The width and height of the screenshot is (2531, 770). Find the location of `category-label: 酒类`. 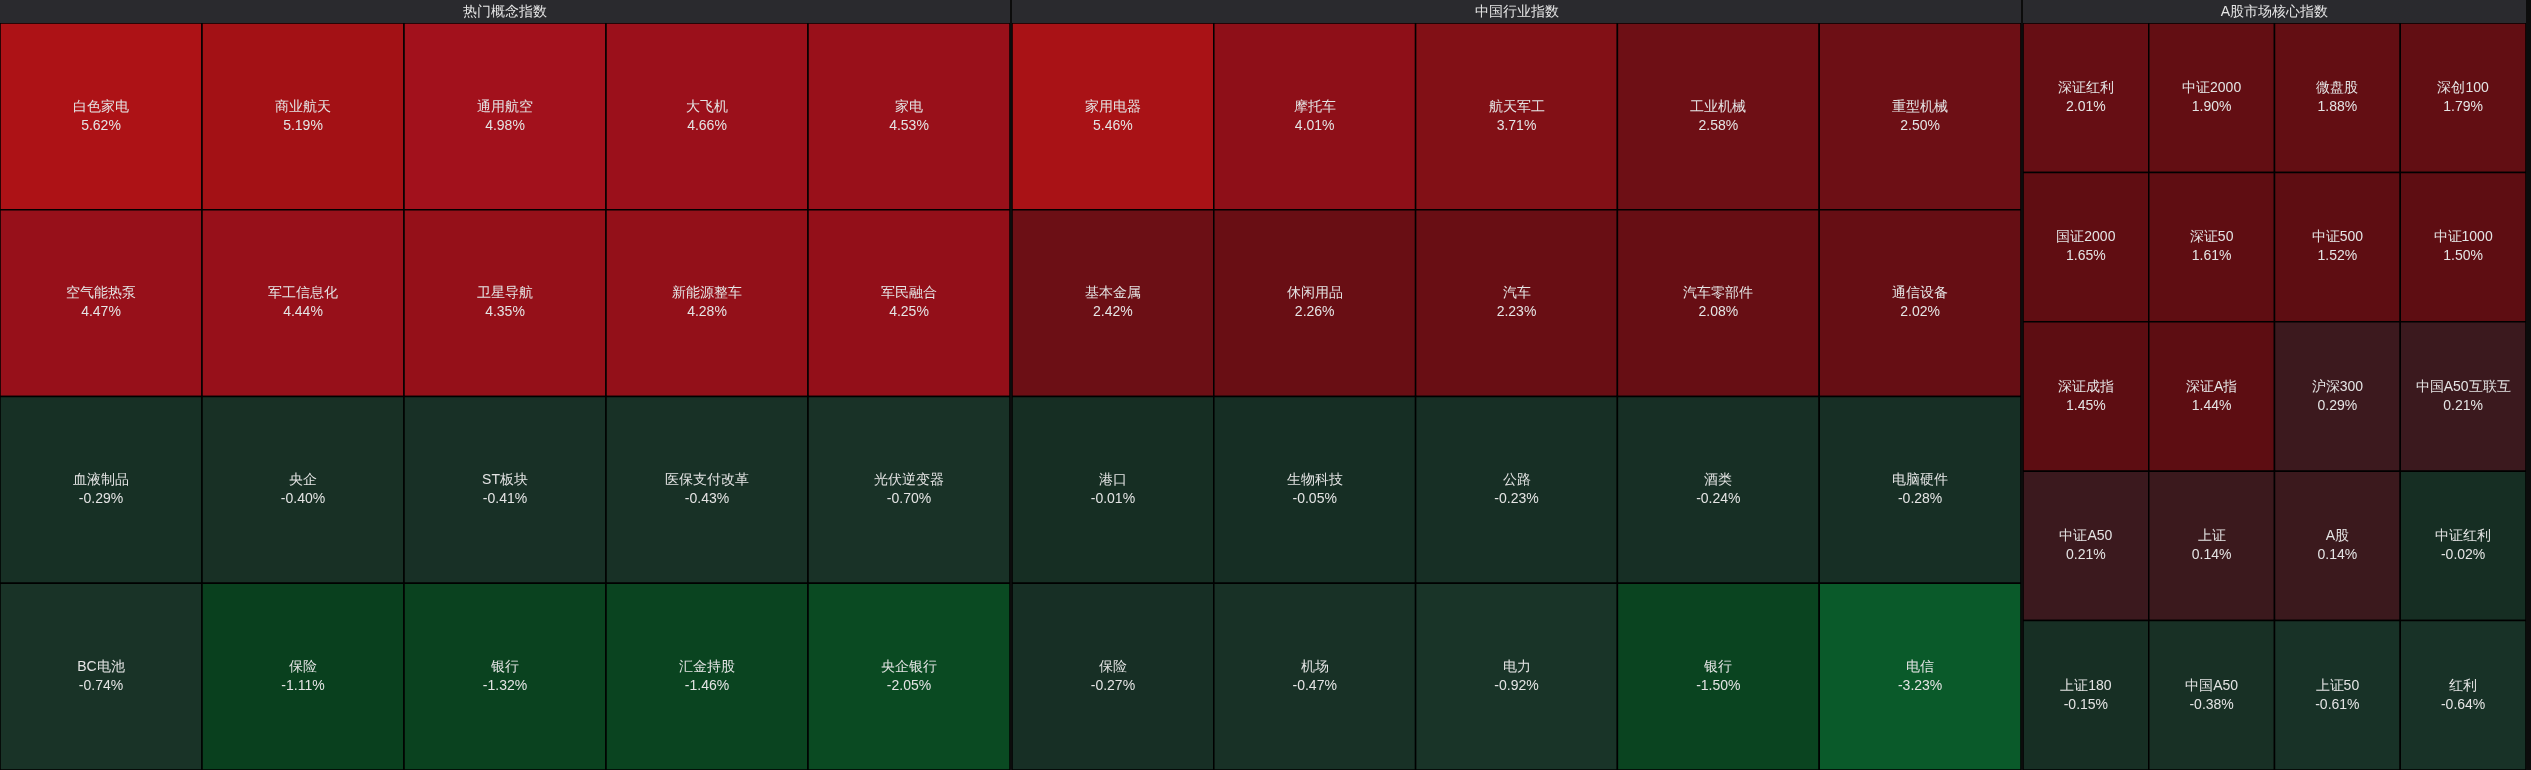

category-label: 酒类 is located at coordinates (1718, 479).